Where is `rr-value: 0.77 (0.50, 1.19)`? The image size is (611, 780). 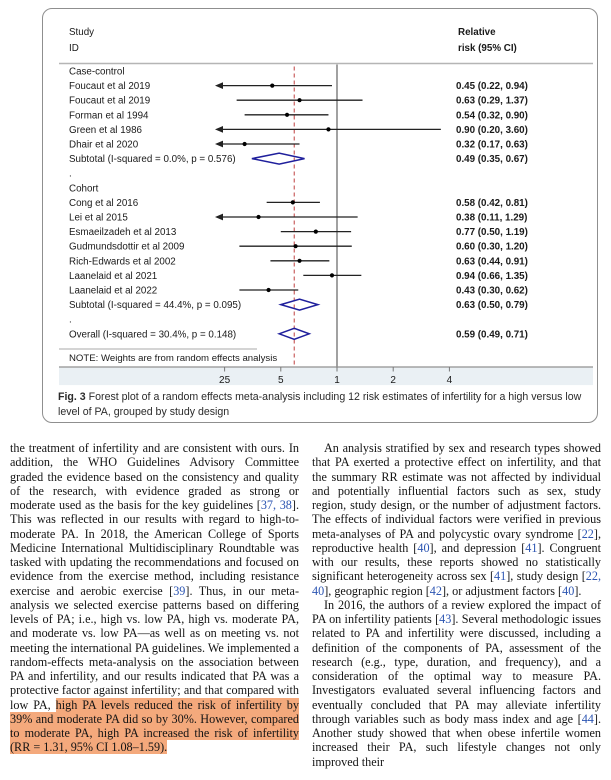 rr-value: 0.77 (0.50, 1.19) is located at coordinates (492, 232).